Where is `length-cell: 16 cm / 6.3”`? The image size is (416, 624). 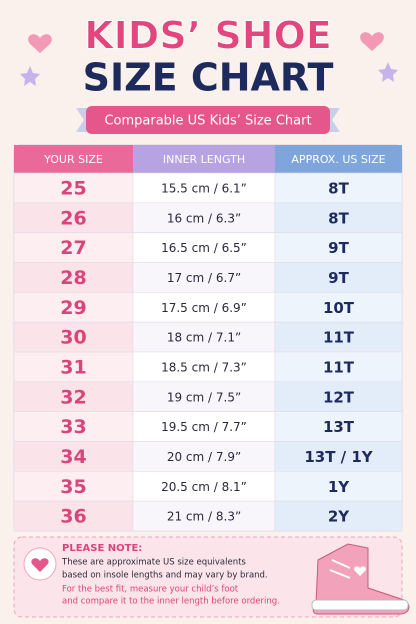
length-cell: 16 cm / 6.3” is located at coordinates (204, 218).